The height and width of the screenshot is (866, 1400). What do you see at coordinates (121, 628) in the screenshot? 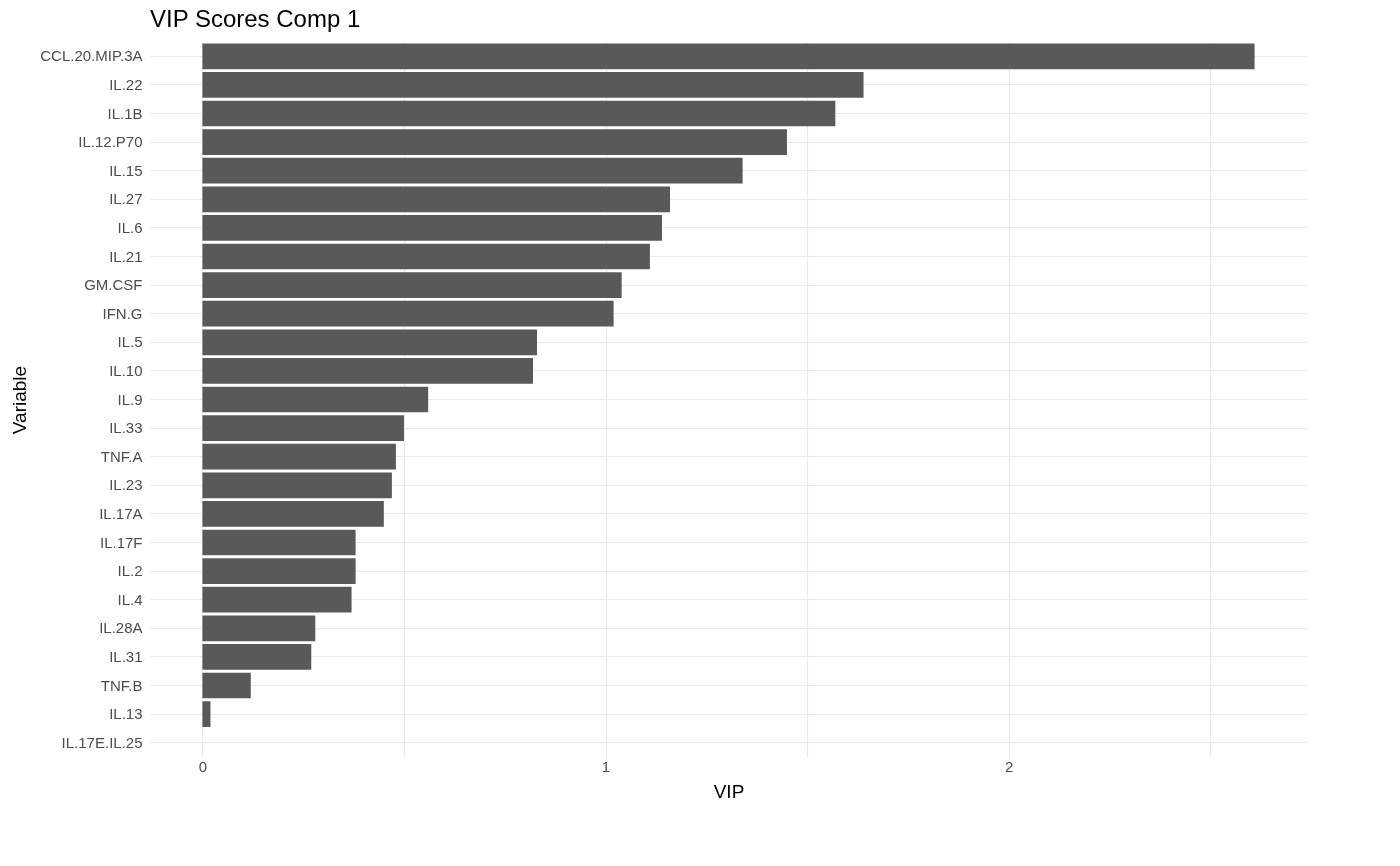
I see `y-tick-label: IL.28A` at bounding box center [121, 628].